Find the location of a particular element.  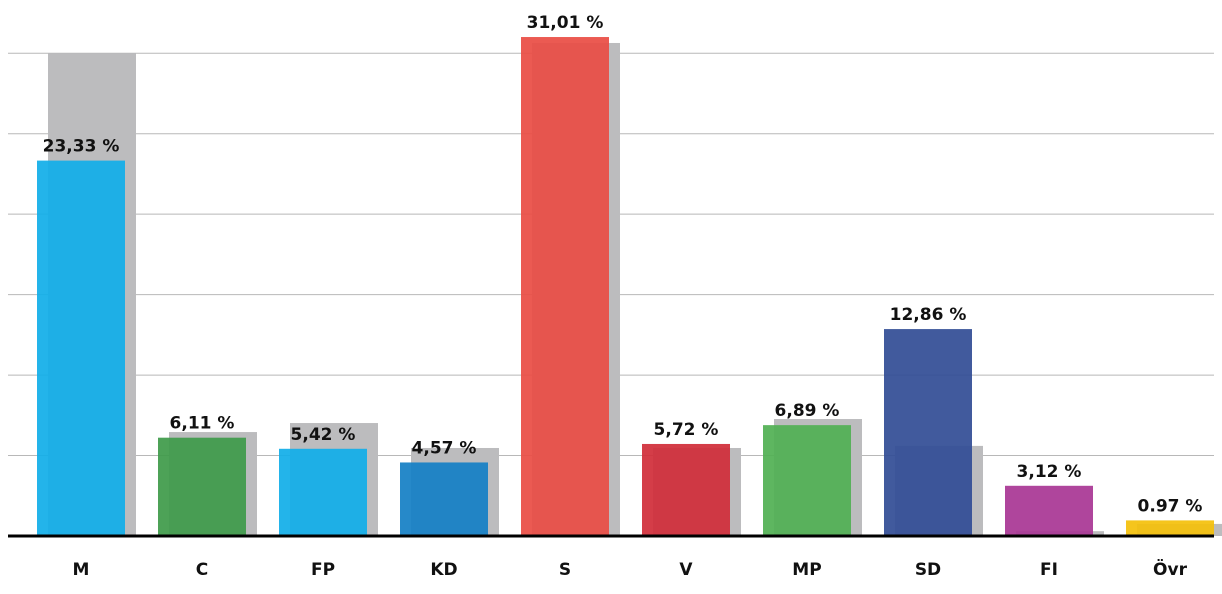

value-label: 0.97 % is located at coordinates (1170, 506).